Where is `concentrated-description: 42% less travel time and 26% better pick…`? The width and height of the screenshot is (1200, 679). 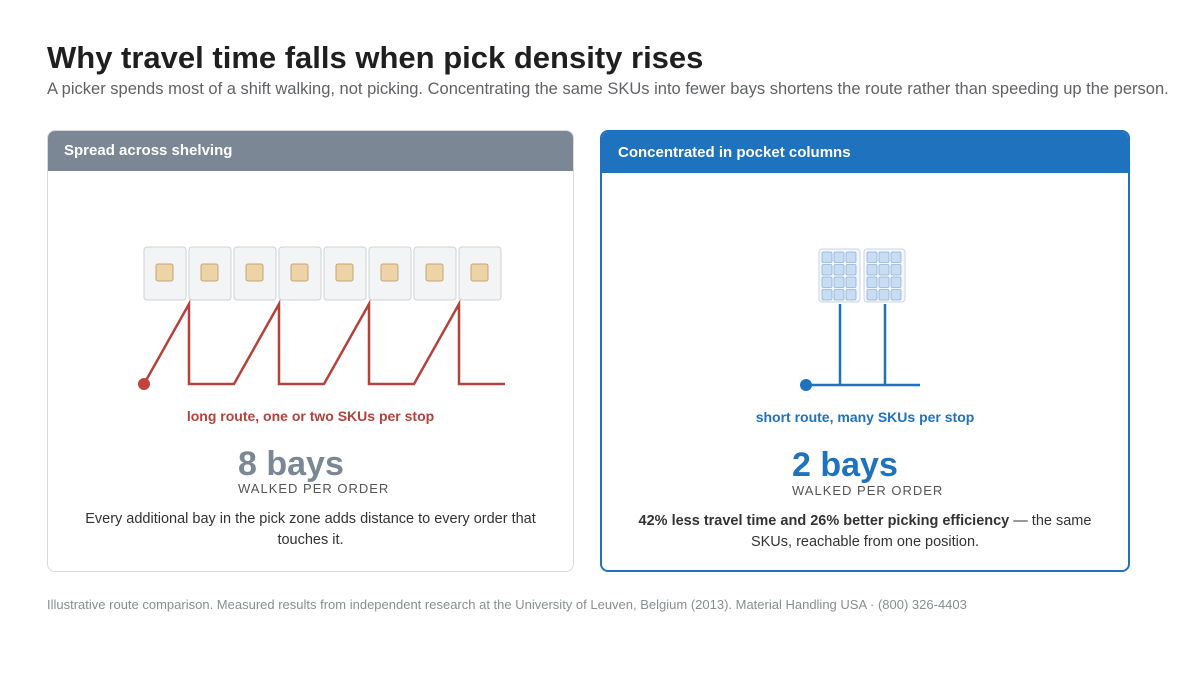 concentrated-description: 42% less travel time and 26% better pick… is located at coordinates (865, 532).